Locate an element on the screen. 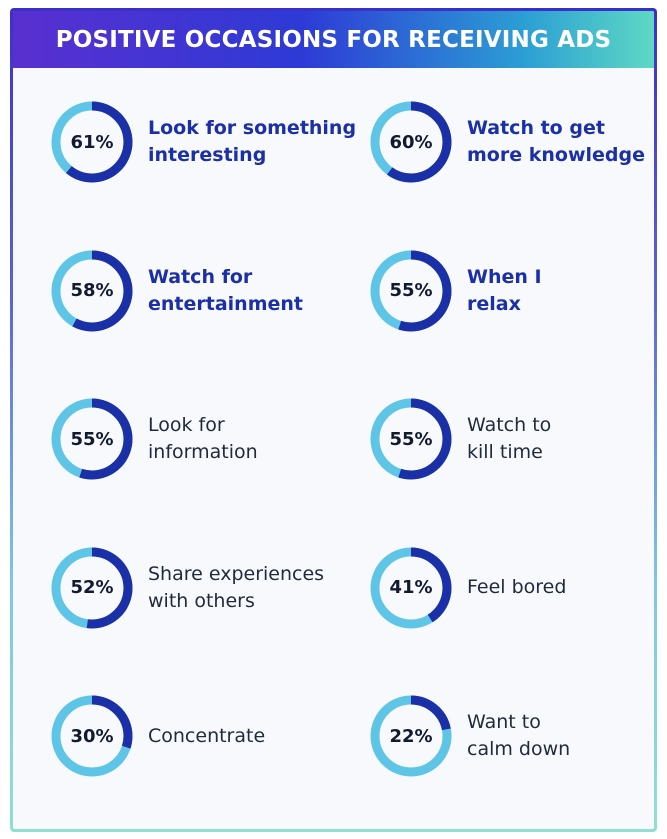 The image size is (667, 839). occasion-label: Feel bored is located at coordinates (516, 587).